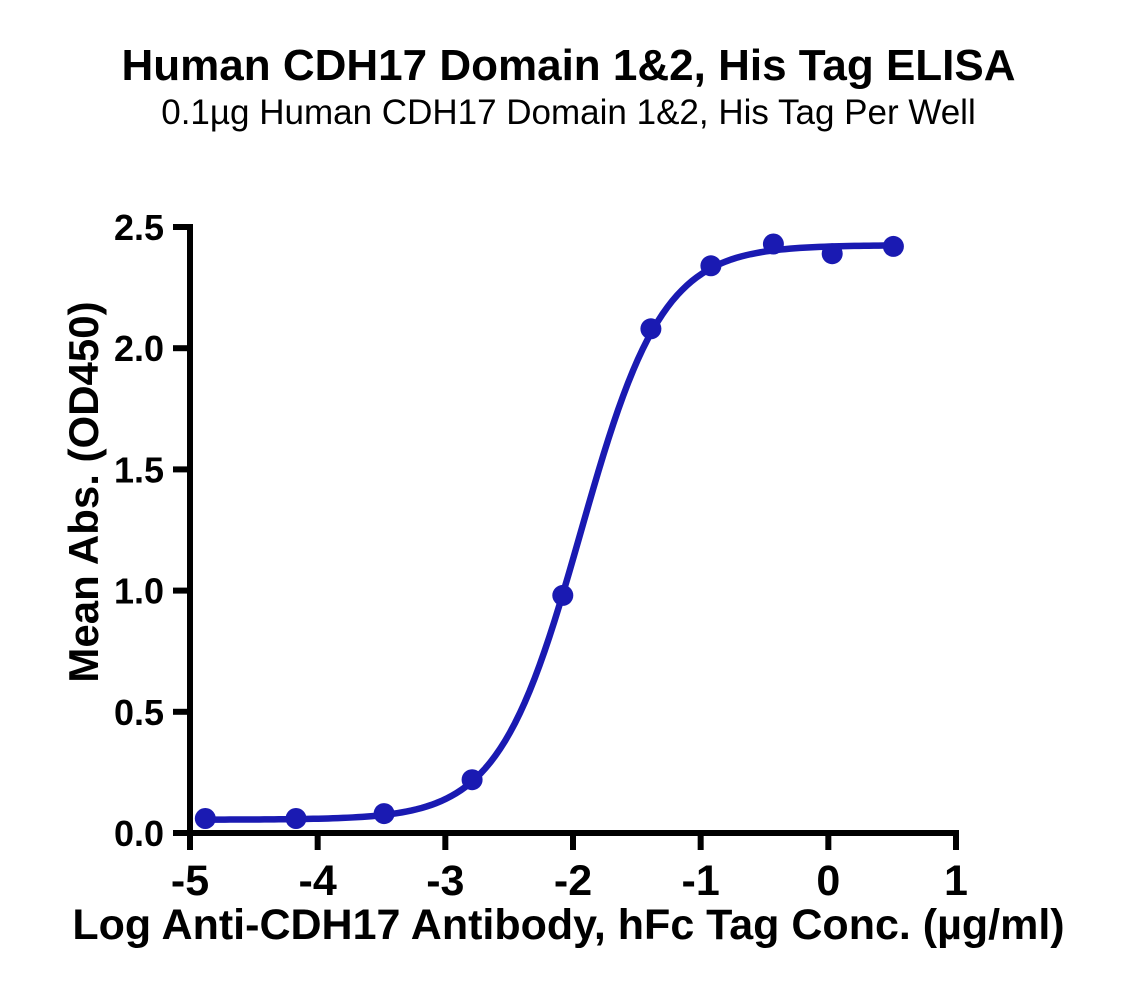 This screenshot has height=1002, width=1137. Describe the element at coordinates (573, 881) in the screenshot. I see `x-tick-label: -2` at that location.